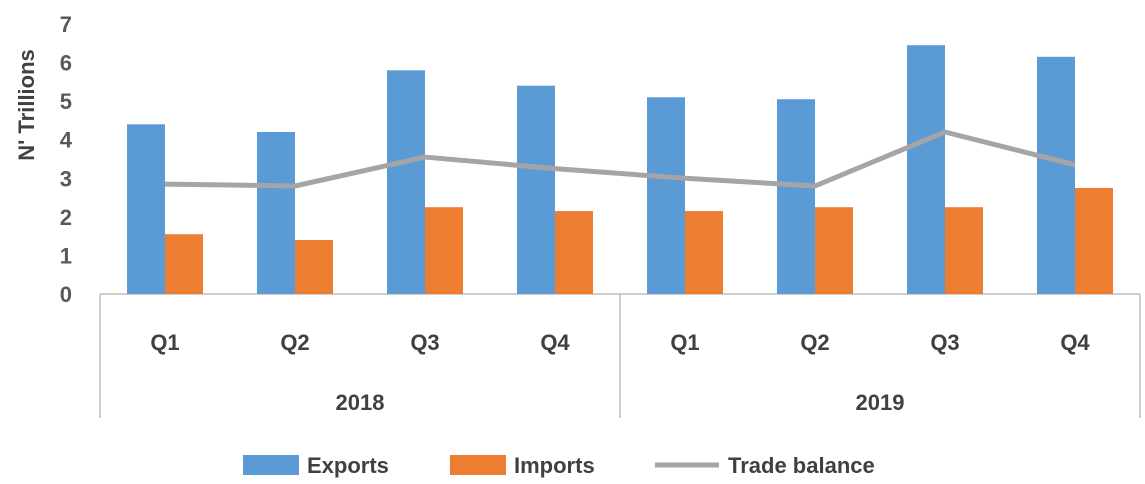 This screenshot has height=484, width=1145. What do you see at coordinates (360, 402) in the screenshot?
I see `x-group-label: 2018` at bounding box center [360, 402].